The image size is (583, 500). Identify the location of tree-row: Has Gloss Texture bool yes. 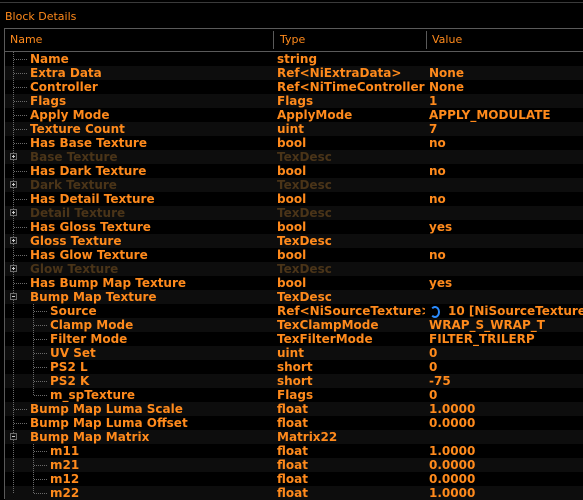
(294, 227).